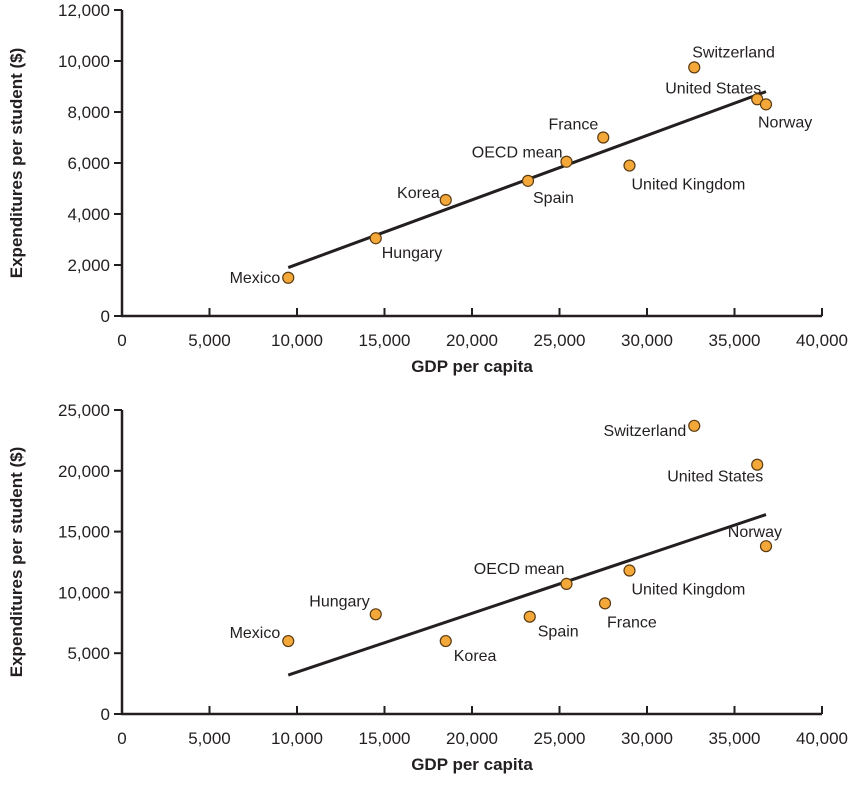 This screenshot has height=788, width=862. I want to click on chart1-y-tick-label: 8,000, so click(88, 112).